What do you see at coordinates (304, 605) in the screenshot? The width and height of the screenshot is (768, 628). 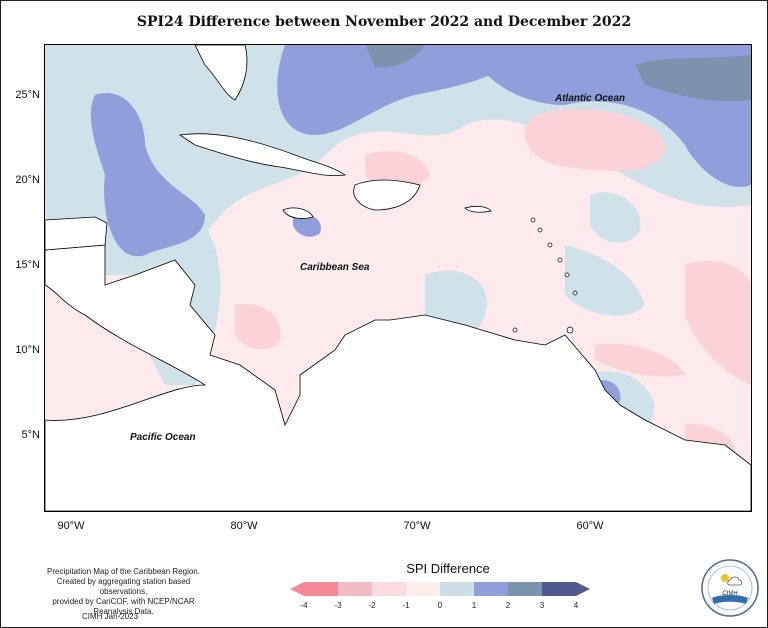 I see `legend-tick-label: -4` at bounding box center [304, 605].